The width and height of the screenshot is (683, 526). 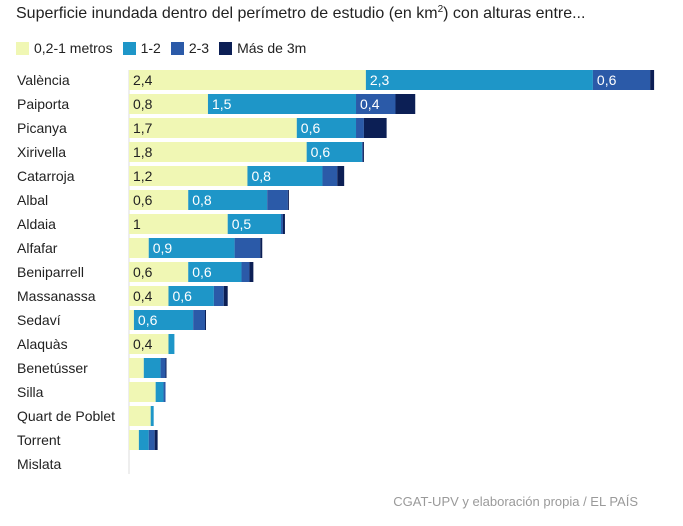 I want to click on chart-legend: 0,2-1 metros 1-2 2-3 Más de 3m, so click(x=166, y=48).